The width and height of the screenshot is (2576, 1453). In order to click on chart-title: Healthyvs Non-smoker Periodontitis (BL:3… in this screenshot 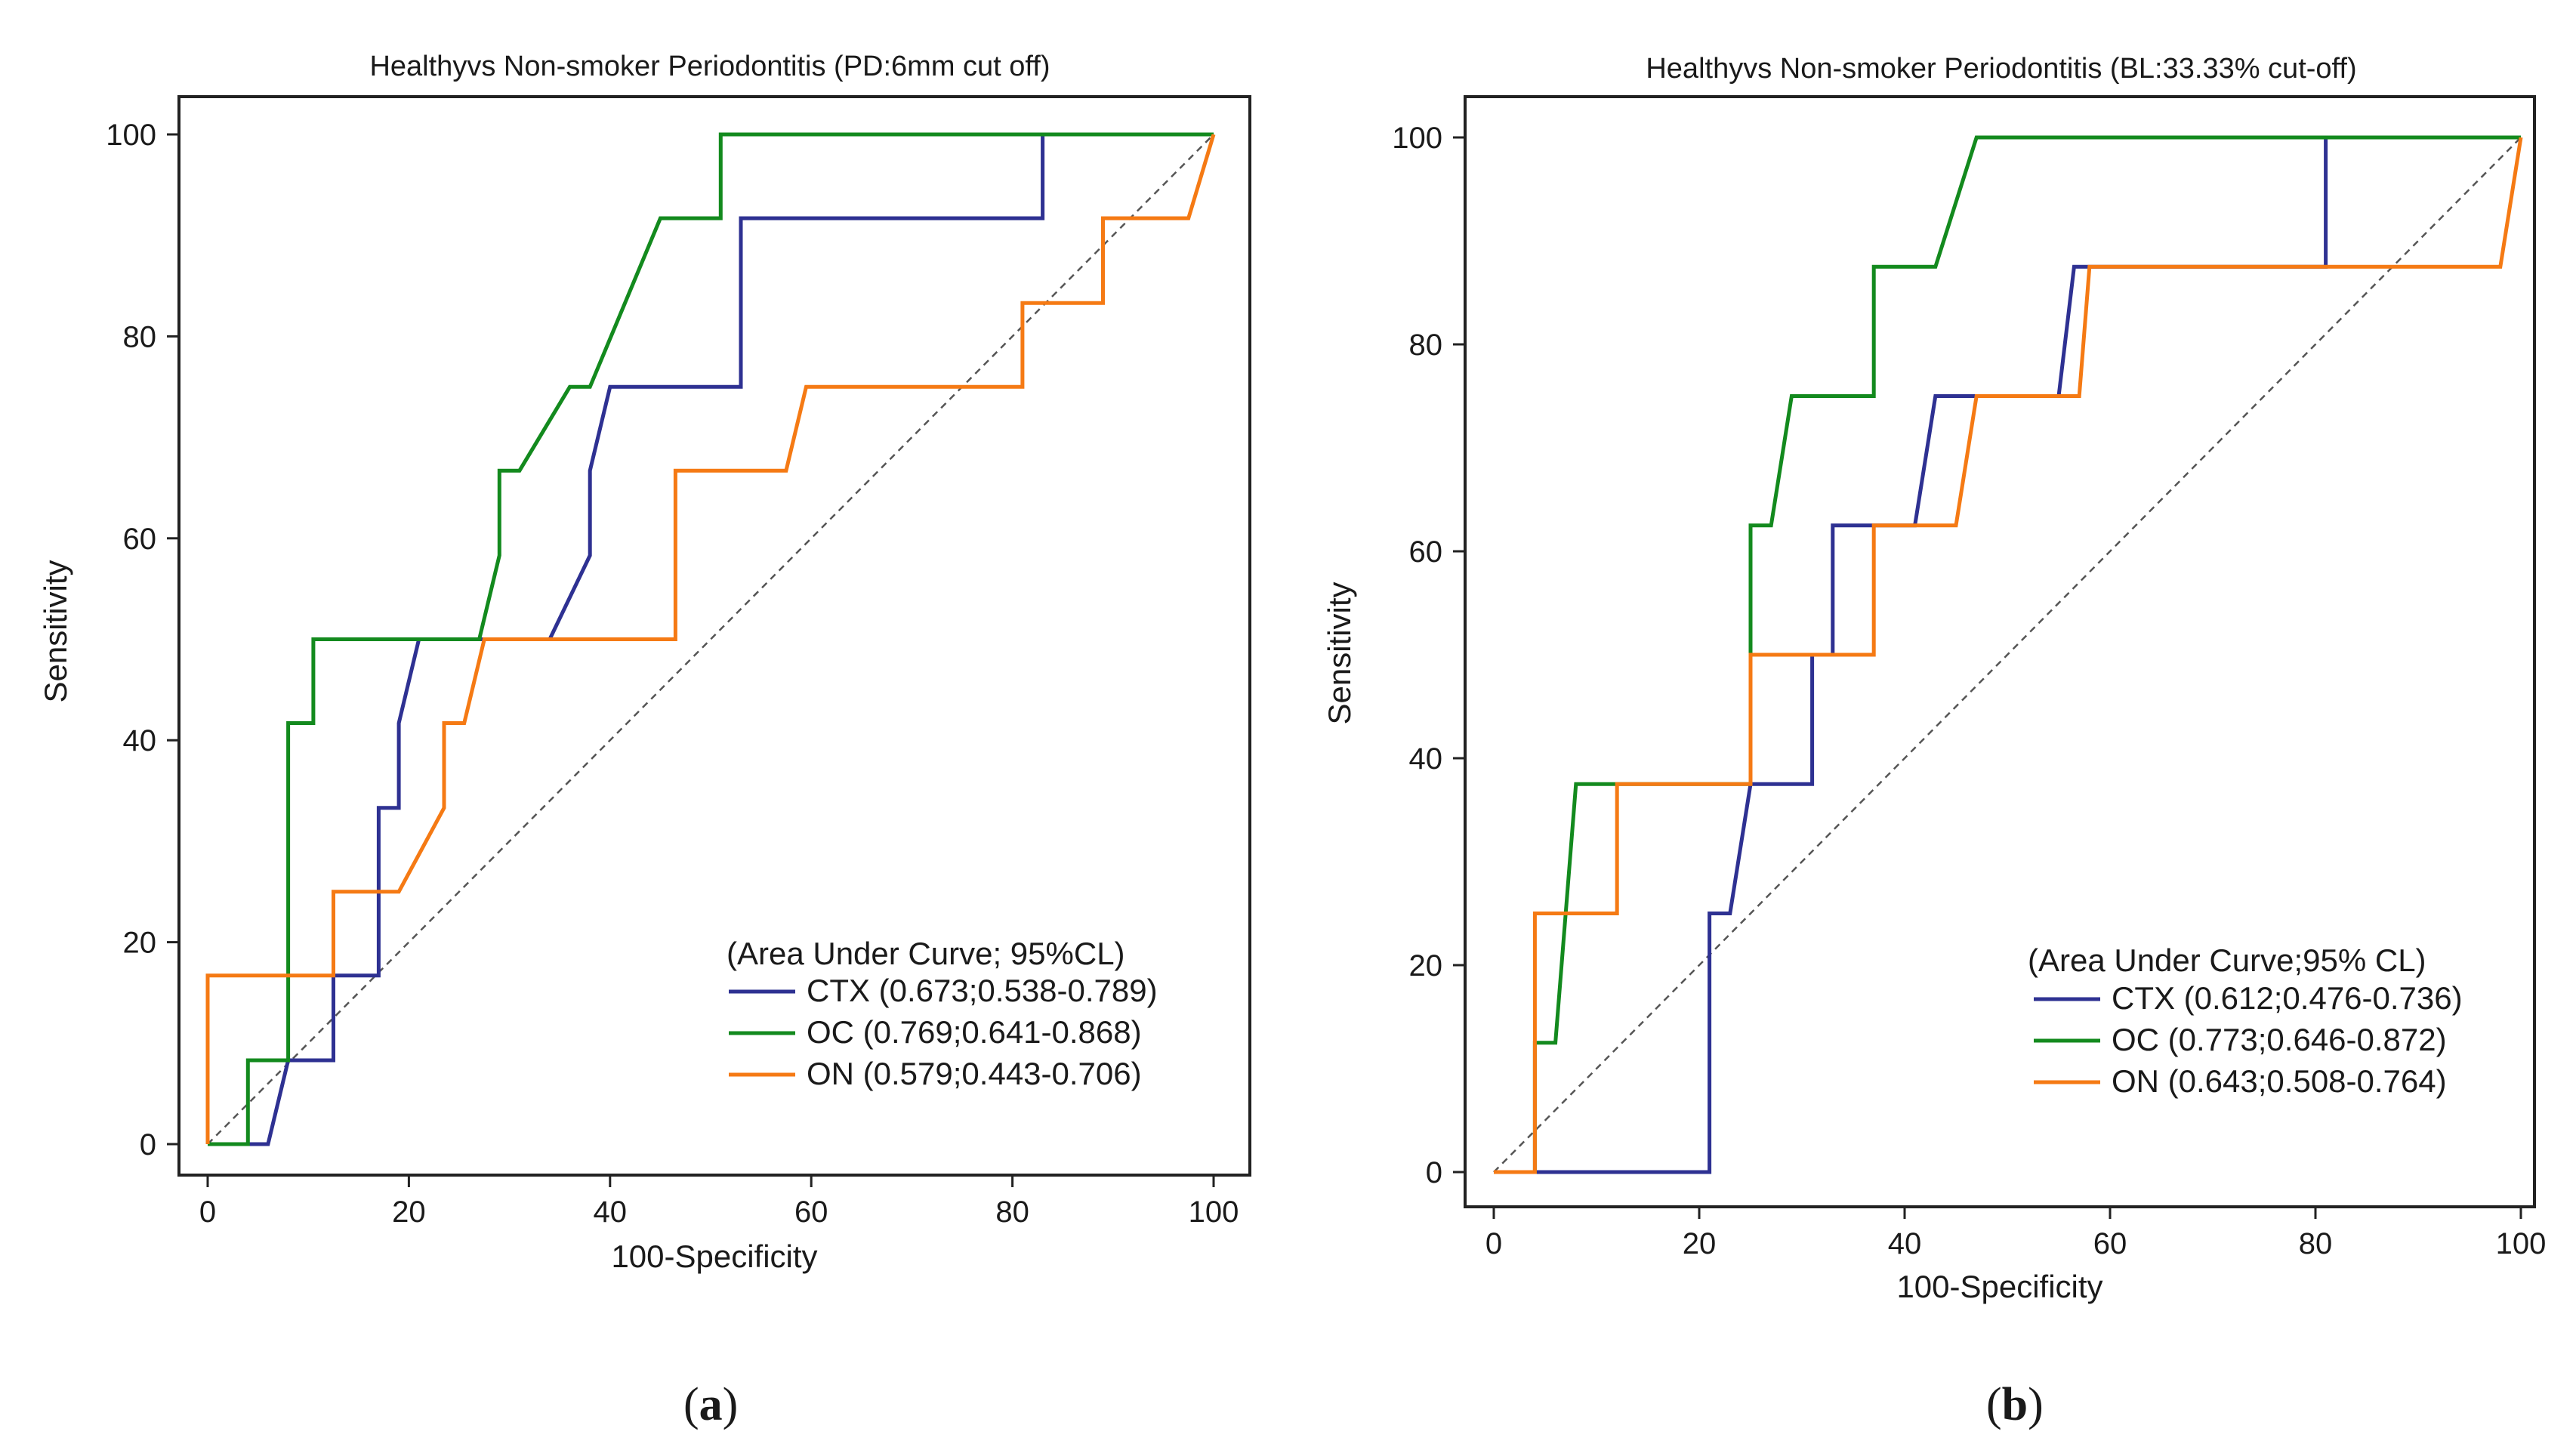, I will do `click(2001, 69)`.